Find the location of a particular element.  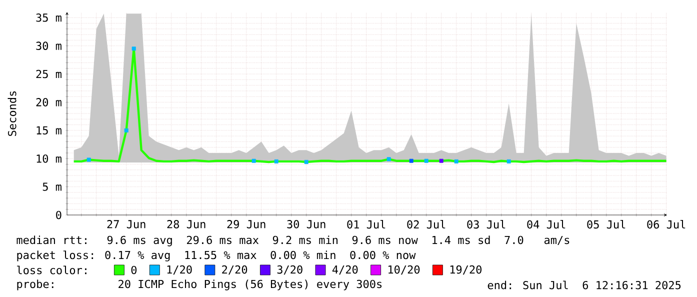

y-tick-label: 5 m is located at coordinates (52, 186).